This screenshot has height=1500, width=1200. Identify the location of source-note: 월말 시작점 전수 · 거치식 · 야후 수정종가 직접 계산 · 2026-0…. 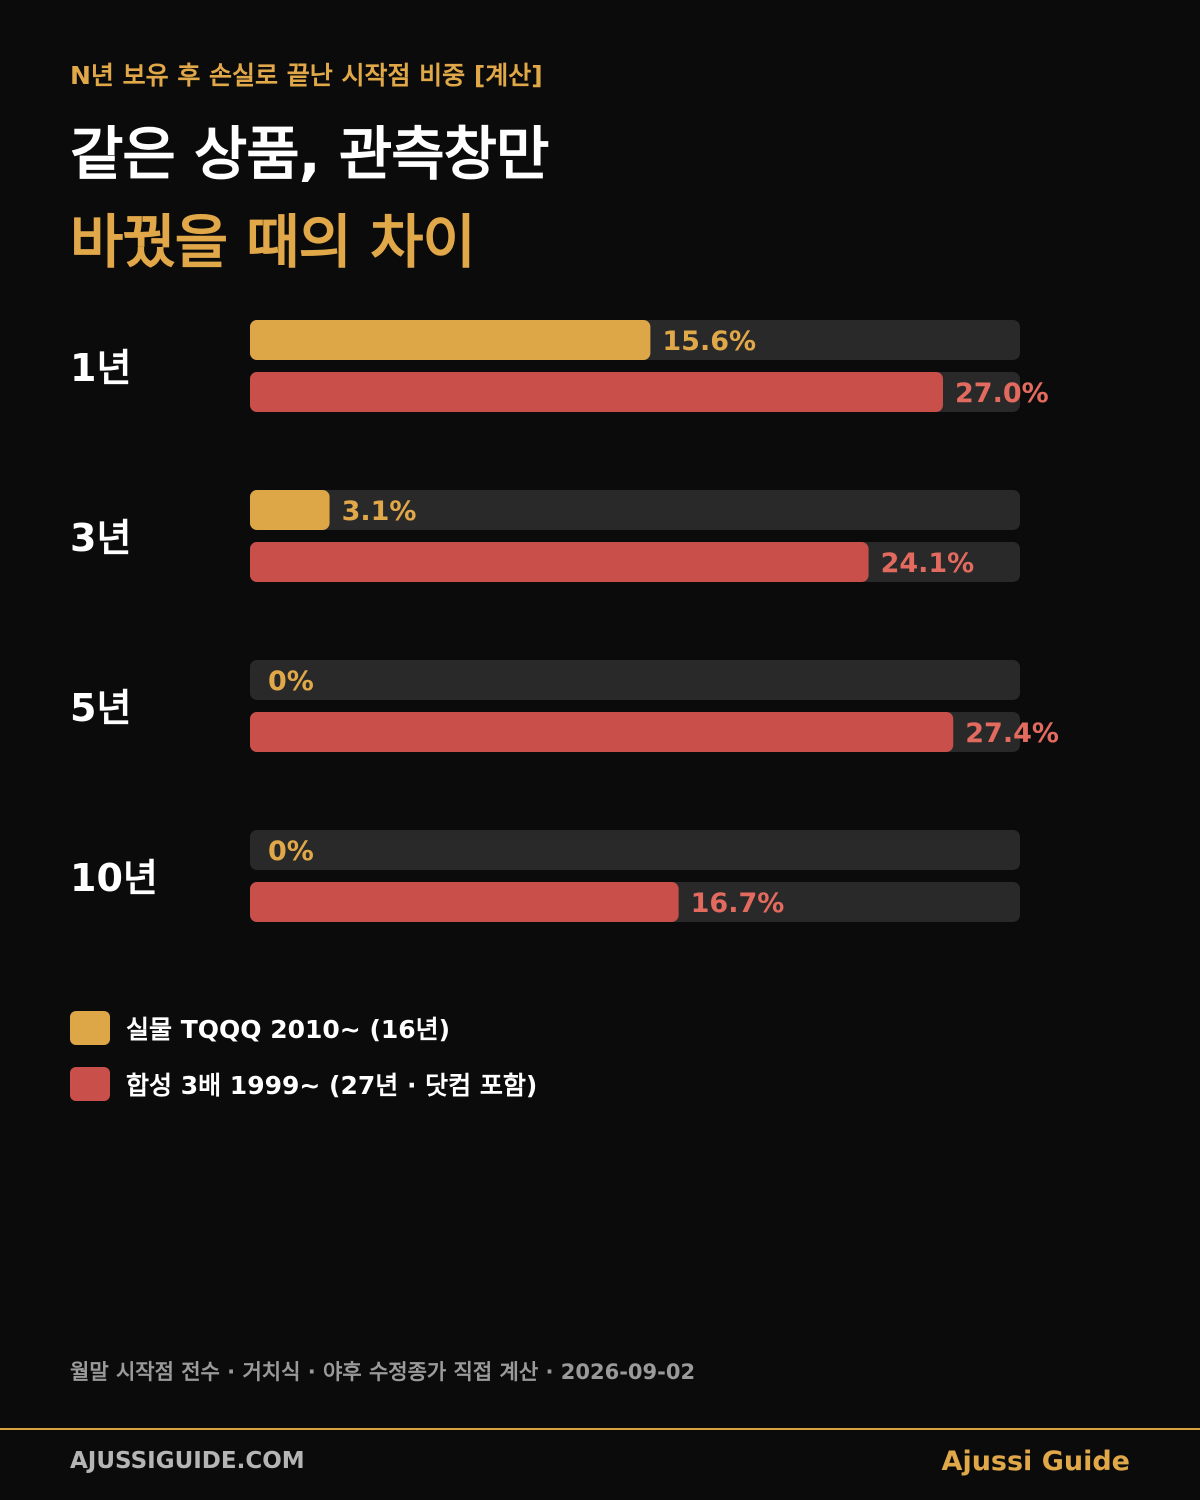
(383, 1372).